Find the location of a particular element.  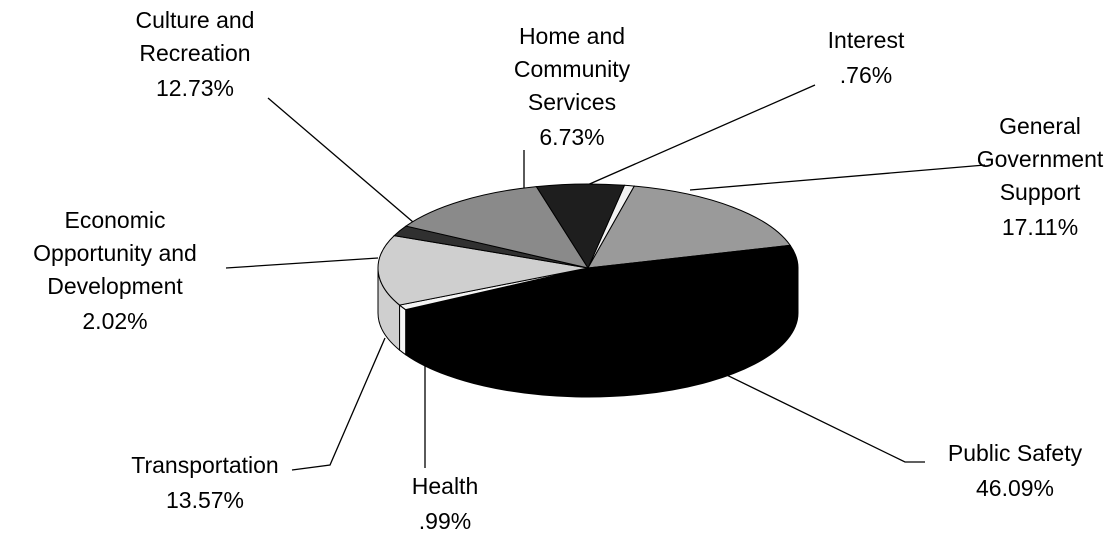

slice-value-label: 12.73% is located at coordinates (195, 88).